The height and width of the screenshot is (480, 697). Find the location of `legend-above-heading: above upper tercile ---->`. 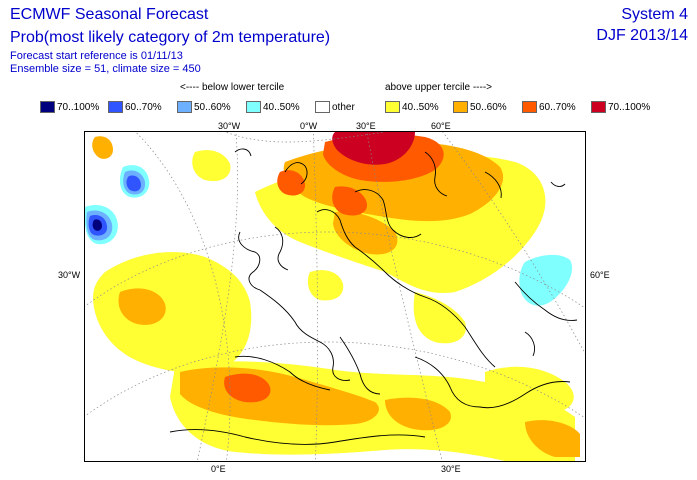

legend-above-heading: above upper tercile ----> is located at coordinates (438, 87).